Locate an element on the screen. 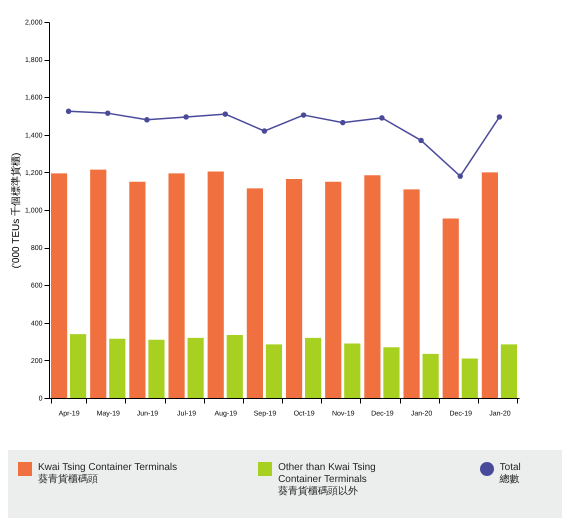 Image resolution: width=562 pixels, height=518 pixels. legend-label: Other than Kwai Tsing Container Terminals 葵青貨櫃碼頭以外 is located at coordinates (327, 480).